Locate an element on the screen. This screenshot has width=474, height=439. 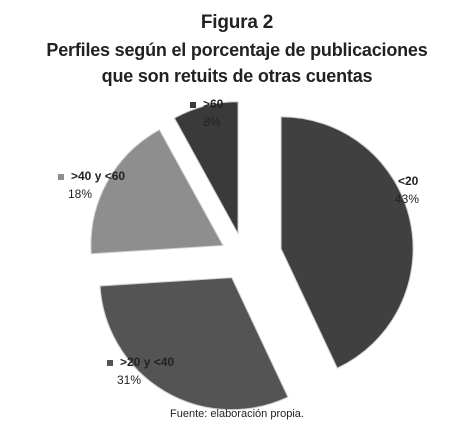
slice-value-label: 43% is located at coordinates (407, 199).